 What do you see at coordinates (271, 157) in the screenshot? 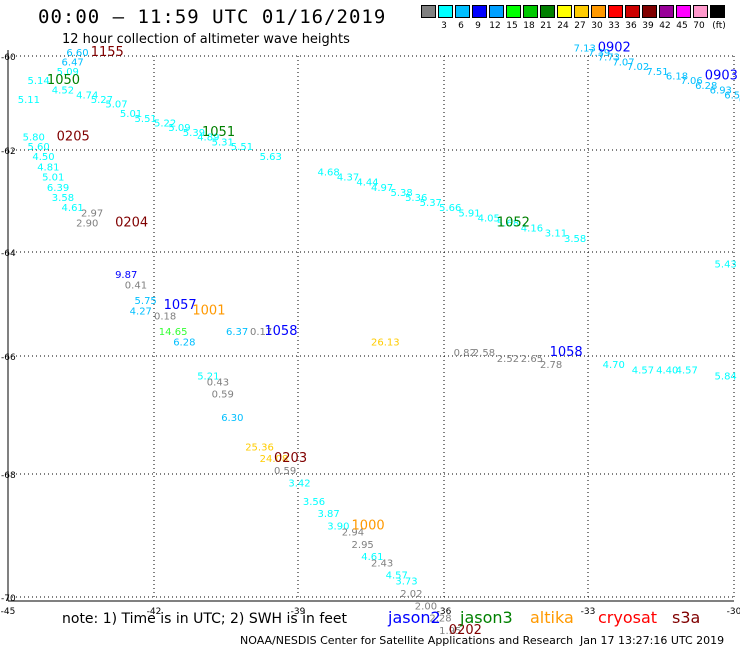
I see `swh-value-label: 5.63` at bounding box center [271, 157].